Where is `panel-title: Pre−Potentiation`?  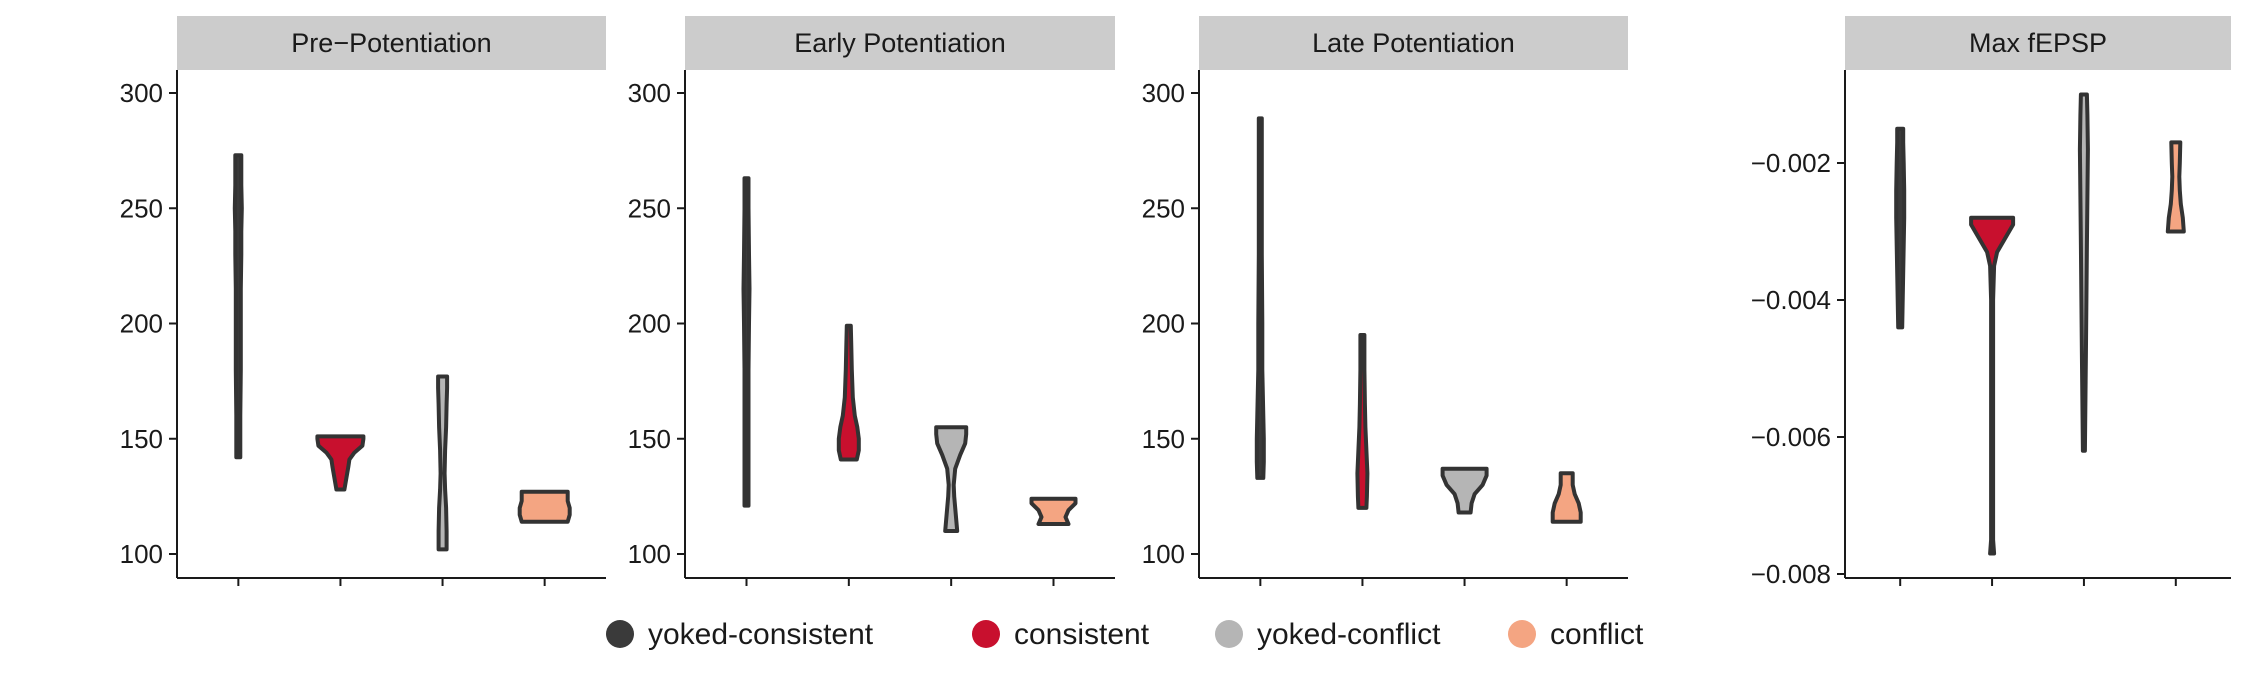
panel-title: Pre−Potentiation is located at coordinates (391, 43).